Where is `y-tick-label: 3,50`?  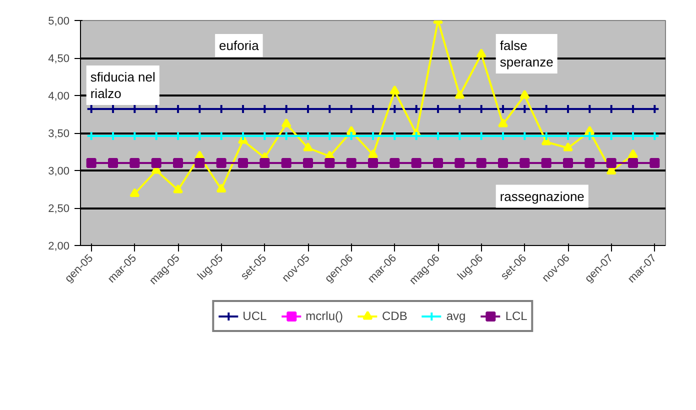
y-tick-label: 3,50 is located at coordinates (59, 134).